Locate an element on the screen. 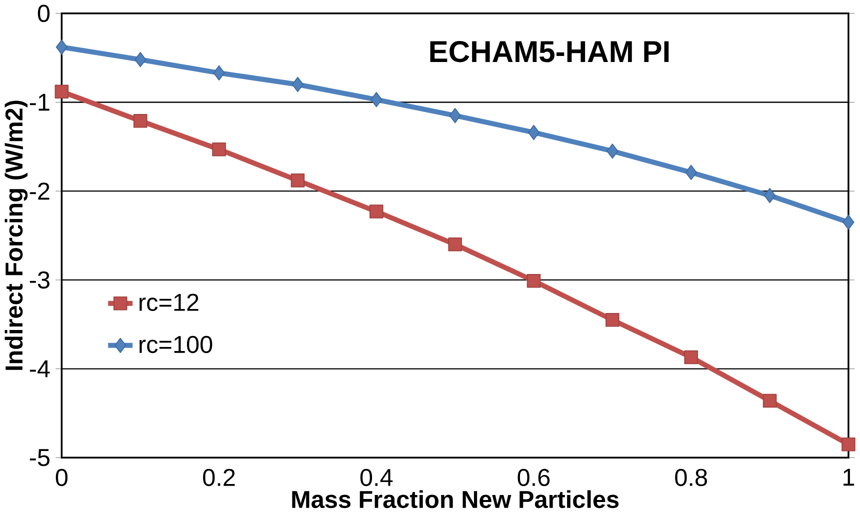 This screenshot has height=513, width=860. x-tick-label: 0.6 is located at coordinates (534, 477).